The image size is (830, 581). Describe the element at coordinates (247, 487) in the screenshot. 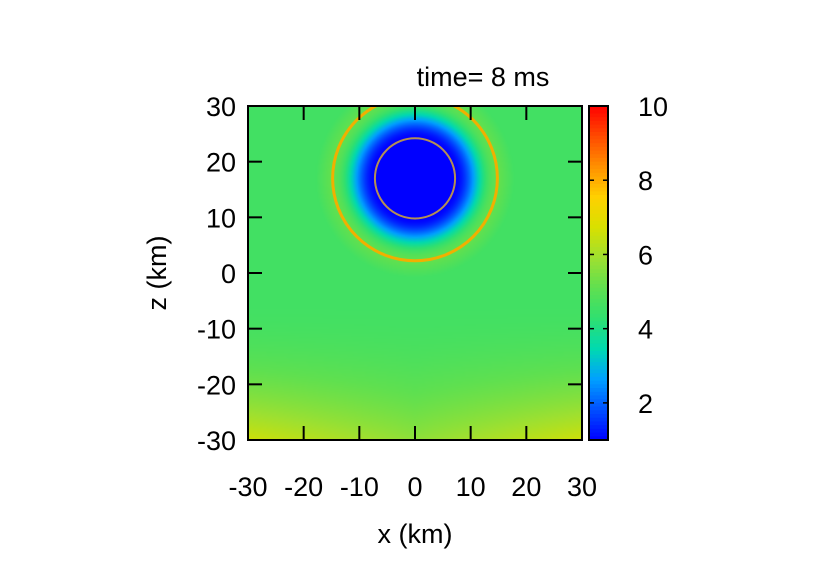

I see `x-tick-label: -30` at that location.